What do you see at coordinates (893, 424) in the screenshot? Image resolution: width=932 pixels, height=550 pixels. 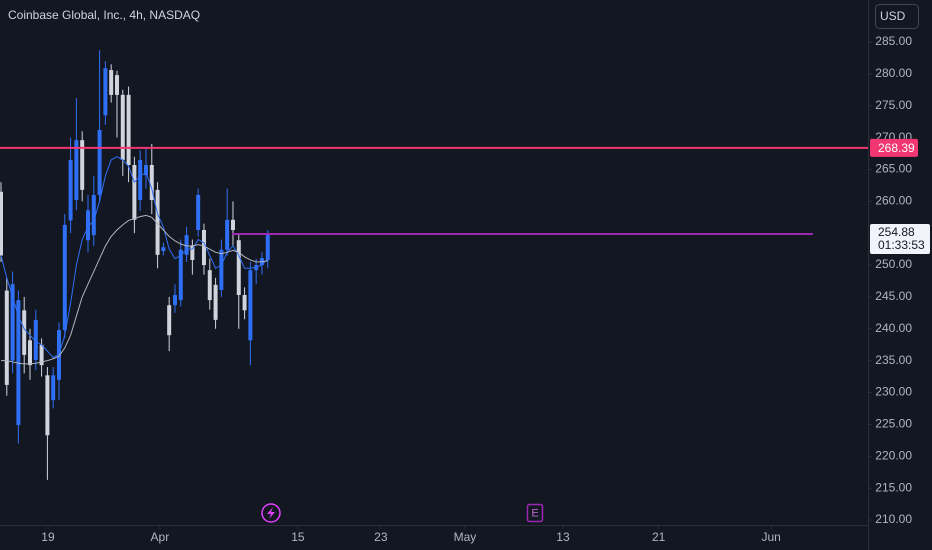 I see `y-tick-label: 225.00` at bounding box center [893, 424].